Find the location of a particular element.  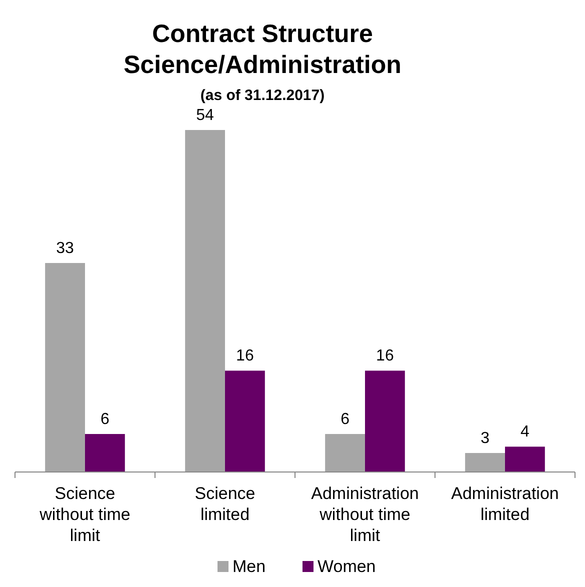

x-tick-label: Science limited is located at coordinates (225, 504).